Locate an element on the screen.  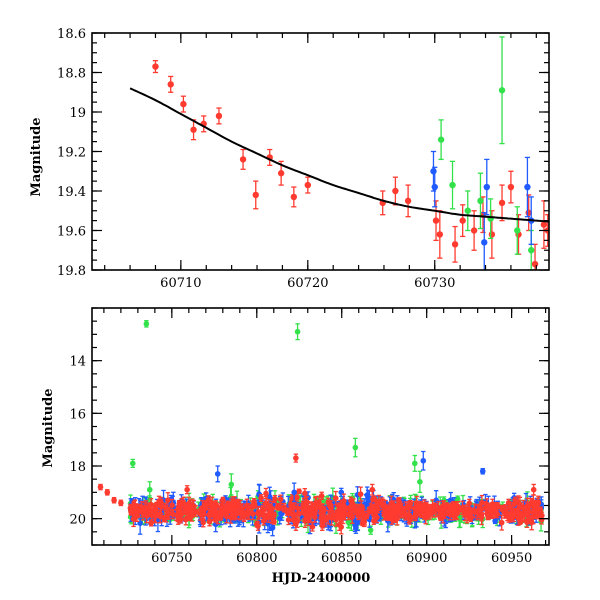
top-red-1-point is located at coordinates (170, 84).